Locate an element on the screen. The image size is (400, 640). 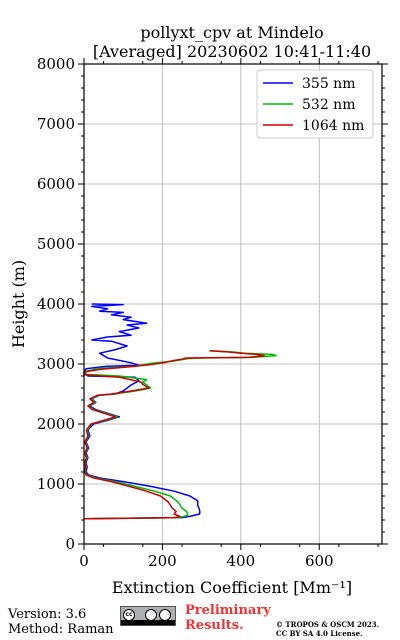
preliminary-notice: Preliminary Results. is located at coordinates (228, 618).